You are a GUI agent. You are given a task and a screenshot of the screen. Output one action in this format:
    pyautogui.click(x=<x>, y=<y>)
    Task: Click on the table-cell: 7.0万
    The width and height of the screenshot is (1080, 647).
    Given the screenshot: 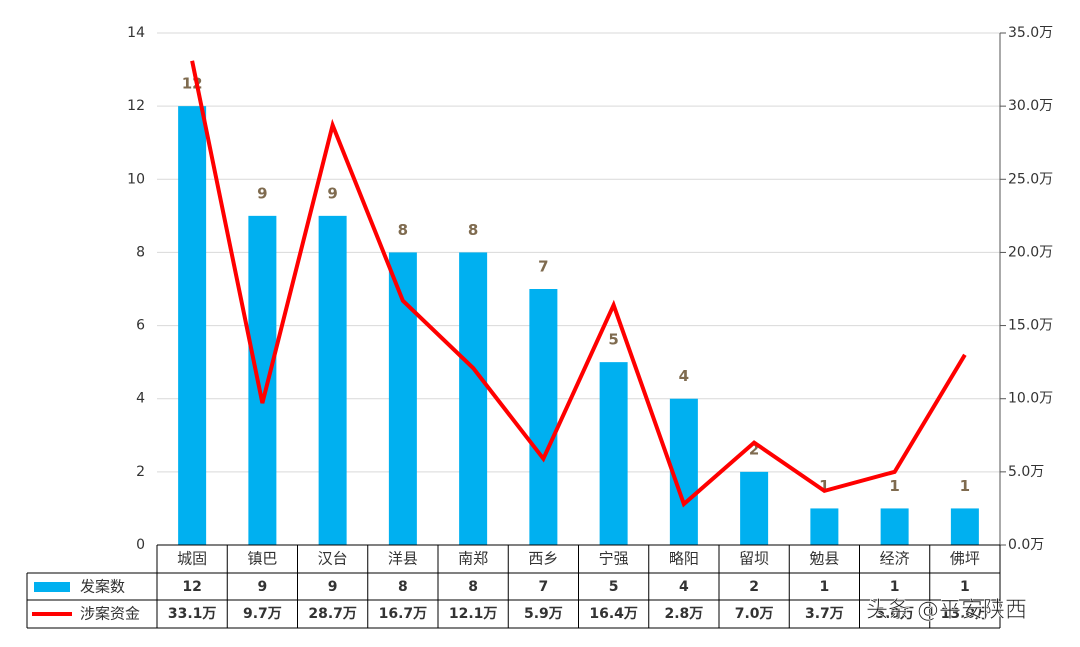 What is the action you would take?
    pyautogui.click(x=754, y=614)
    